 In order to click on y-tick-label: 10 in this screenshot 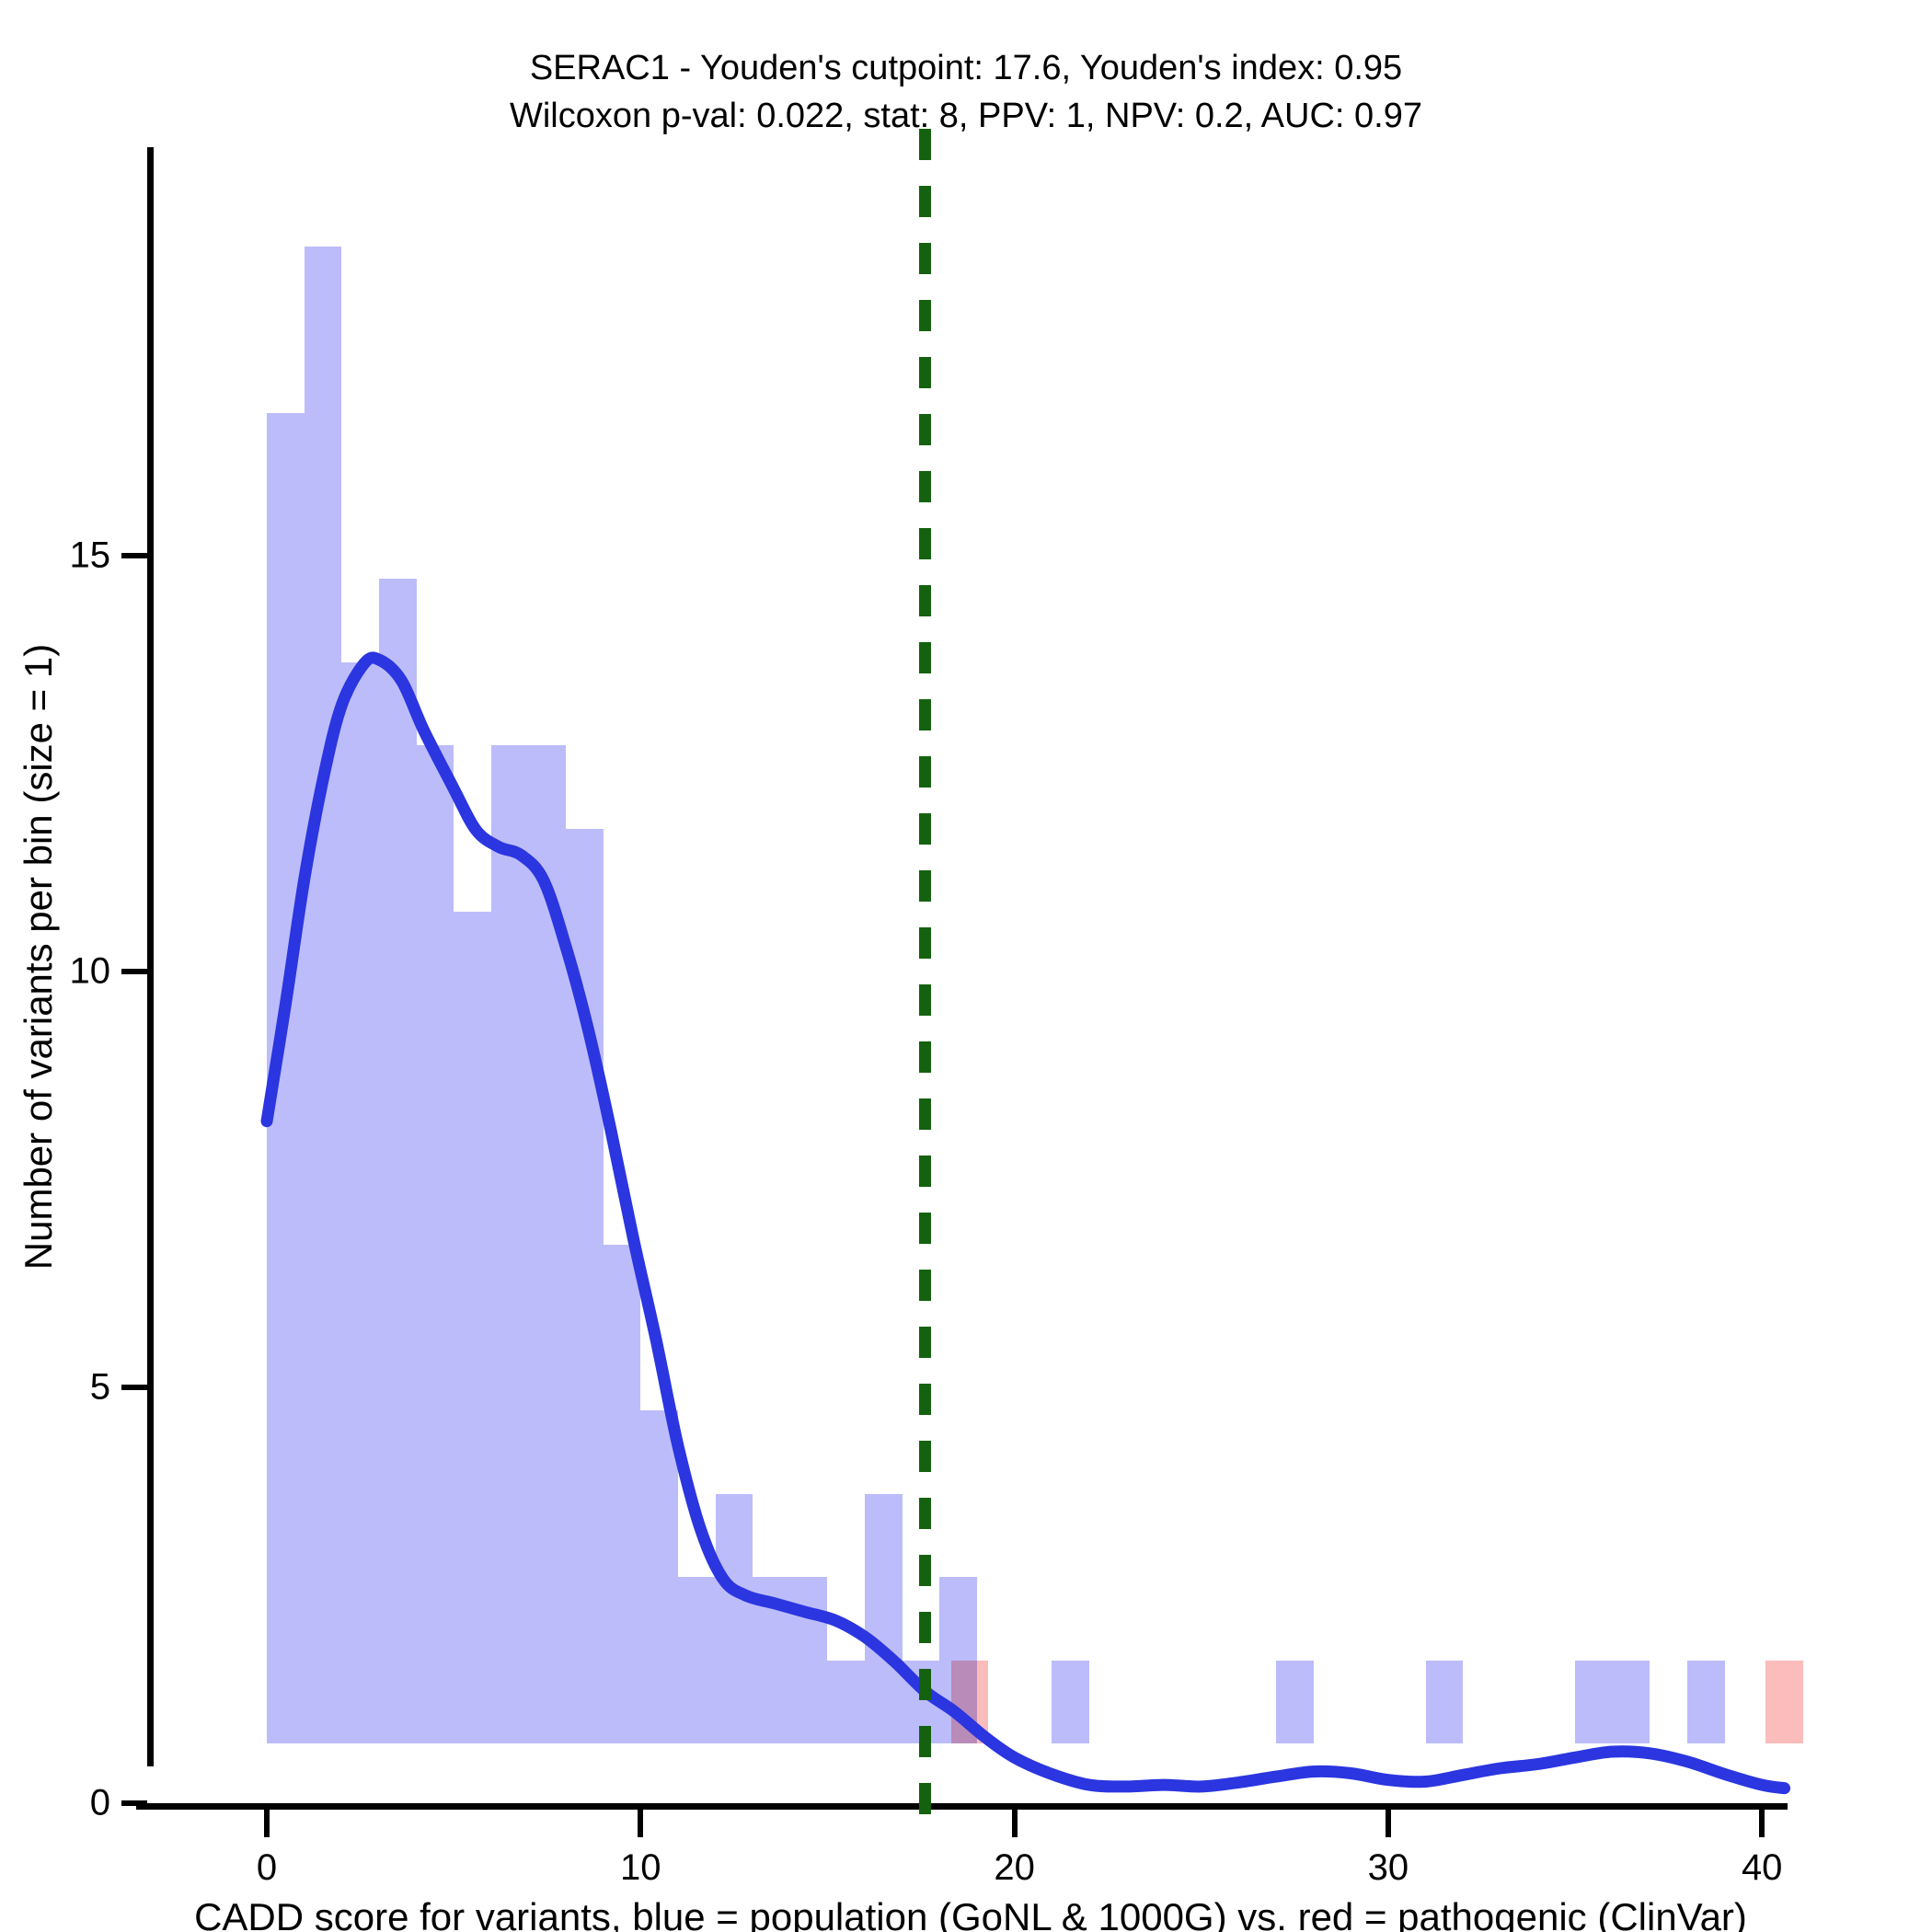, I will do `click(90, 971)`.